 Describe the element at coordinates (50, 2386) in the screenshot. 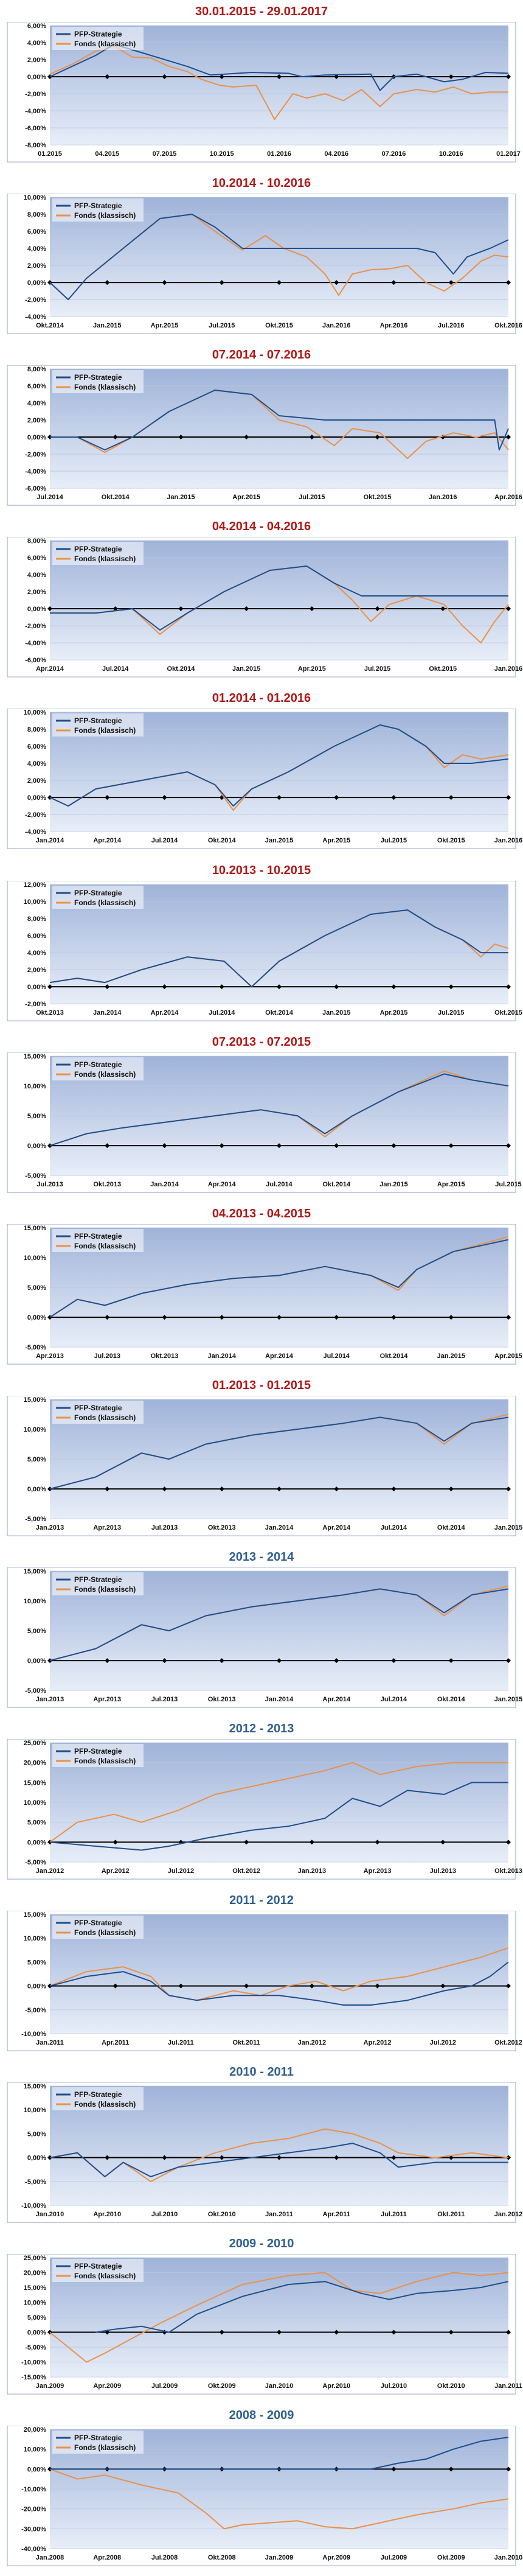

I see `x-tick-label: Jan.2009` at that location.